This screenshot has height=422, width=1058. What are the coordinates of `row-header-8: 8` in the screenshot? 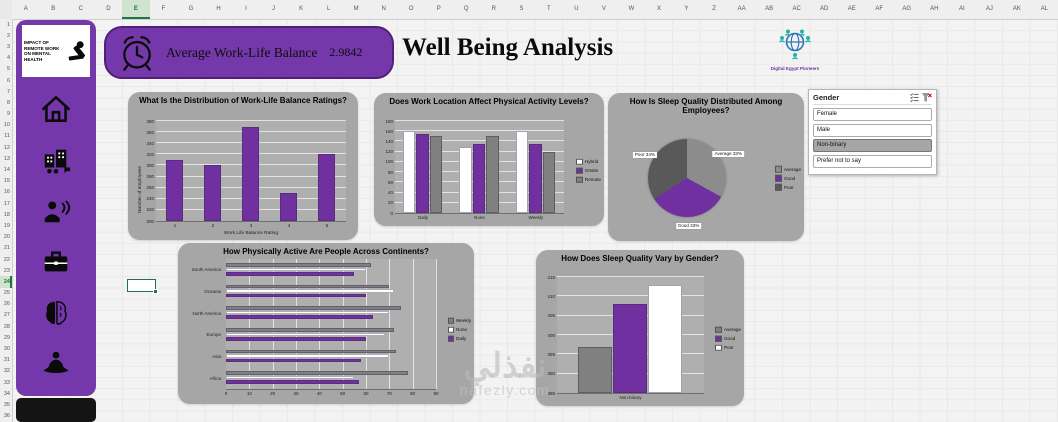 It's located at (8, 102).